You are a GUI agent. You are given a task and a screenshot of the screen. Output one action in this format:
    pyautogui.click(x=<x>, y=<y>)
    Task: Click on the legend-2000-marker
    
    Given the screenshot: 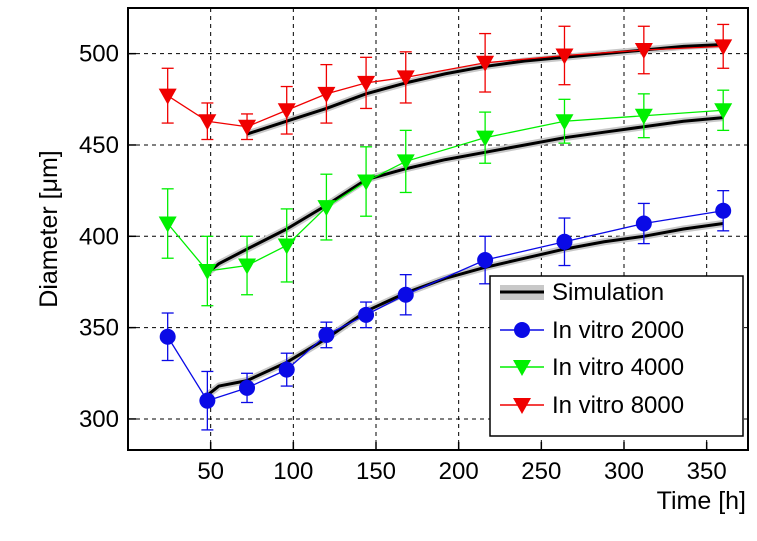 What is the action you would take?
    pyautogui.click(x=522, y=330)
    